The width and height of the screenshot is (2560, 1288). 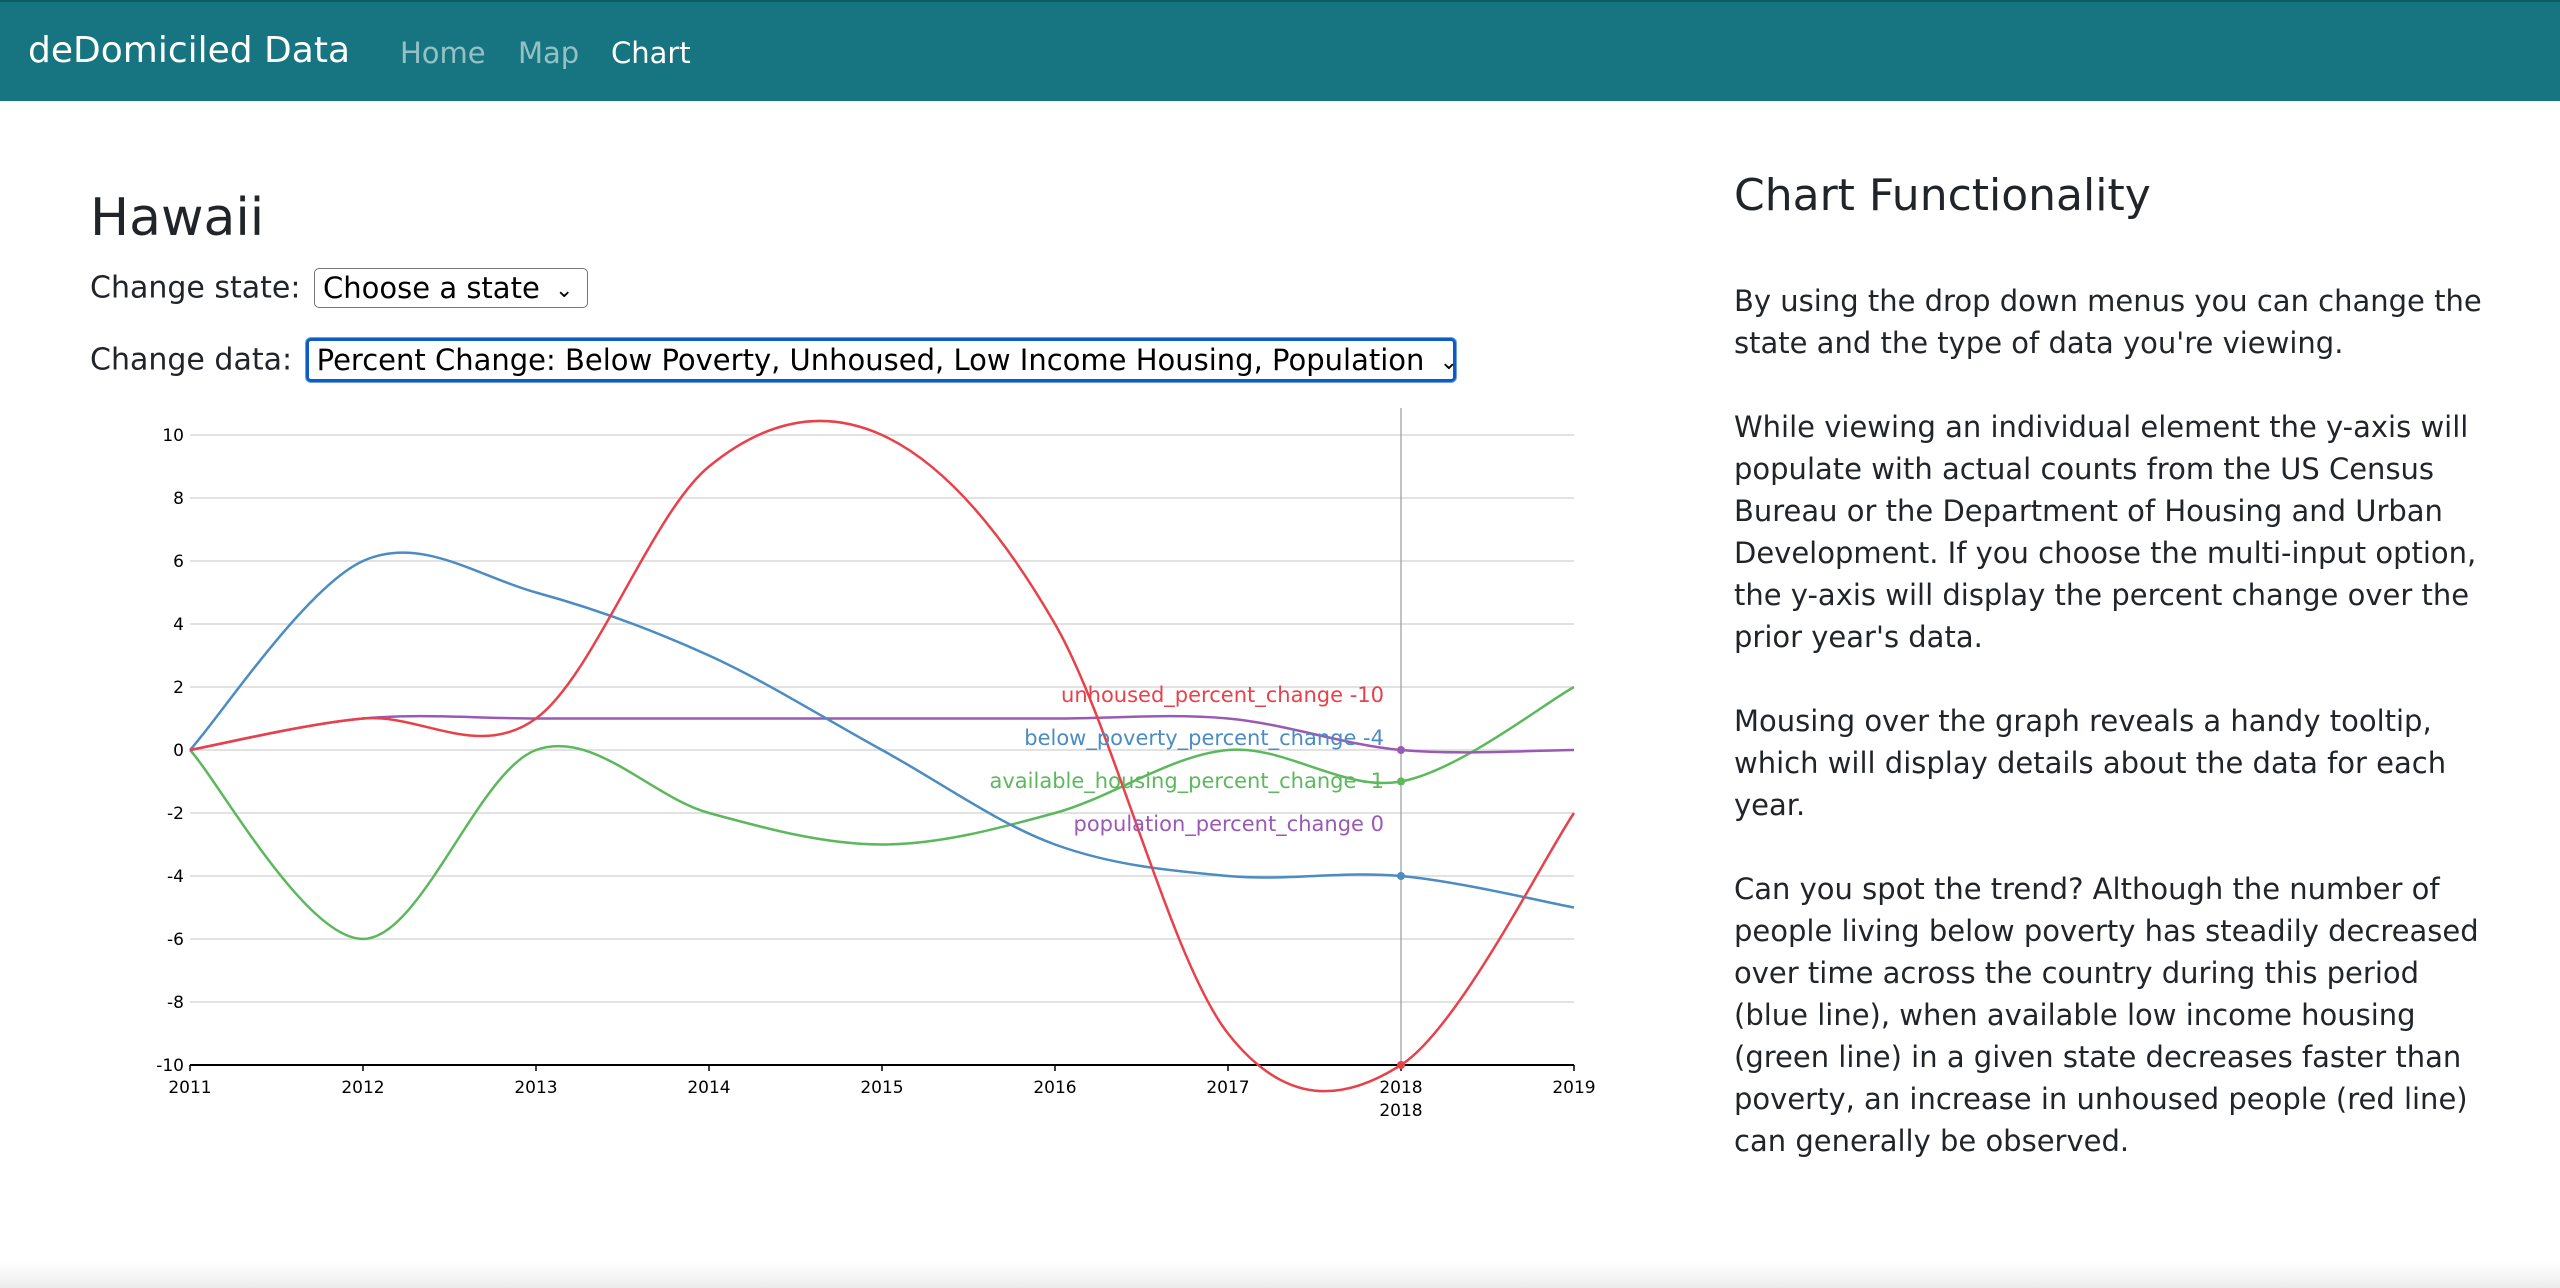 I want to click on x-tick-label: 2016, so click(x=1054, y=1088).